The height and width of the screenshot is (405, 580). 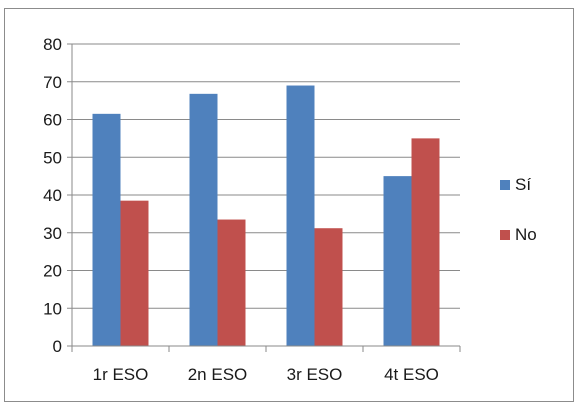 What do you see at coordinates (526, 234) in the screenshot?
I see `legend-label: No` at bounding box center [526, 234].